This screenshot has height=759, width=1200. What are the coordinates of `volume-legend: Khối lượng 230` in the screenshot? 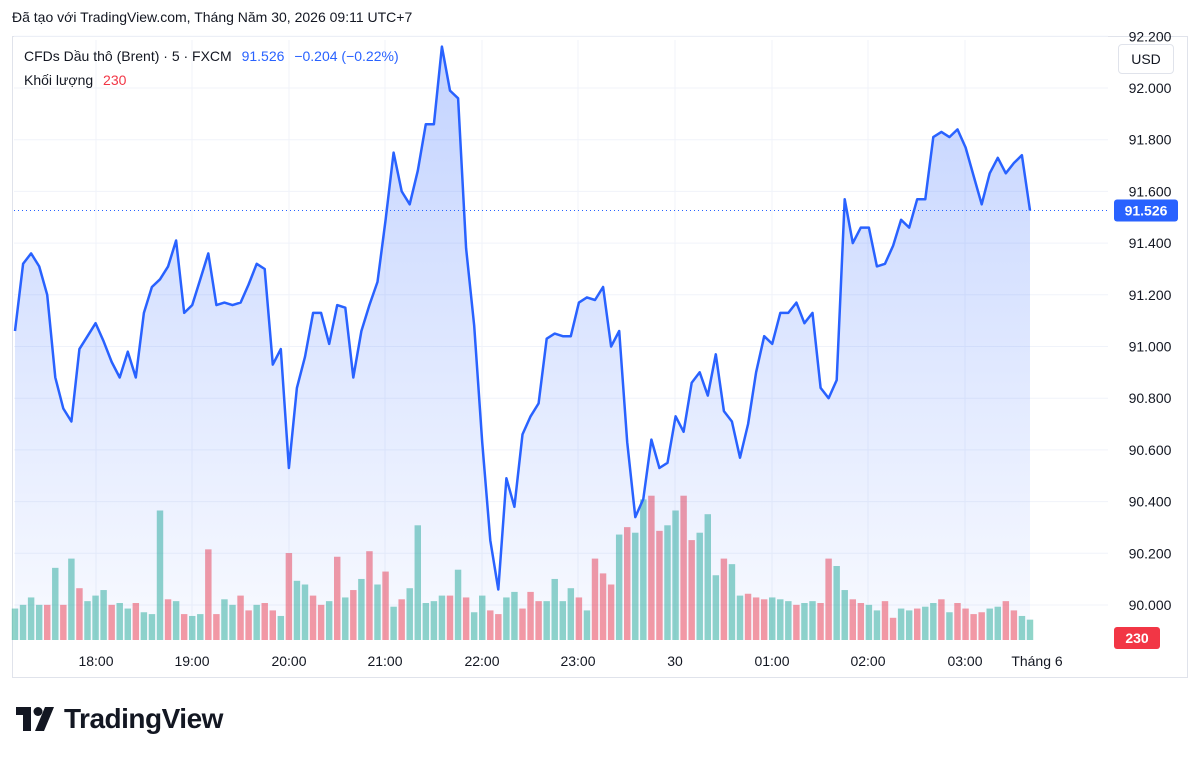 It's located at (75, 80).